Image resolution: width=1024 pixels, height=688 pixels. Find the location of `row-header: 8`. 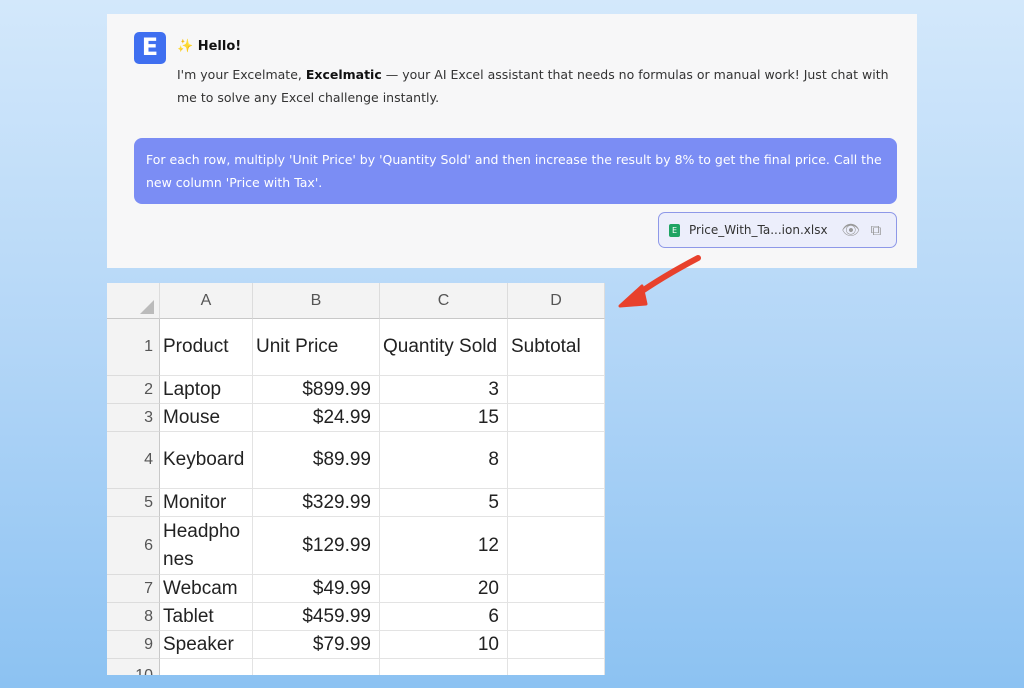

row-header: 8 is located at coordinates (133, 617).